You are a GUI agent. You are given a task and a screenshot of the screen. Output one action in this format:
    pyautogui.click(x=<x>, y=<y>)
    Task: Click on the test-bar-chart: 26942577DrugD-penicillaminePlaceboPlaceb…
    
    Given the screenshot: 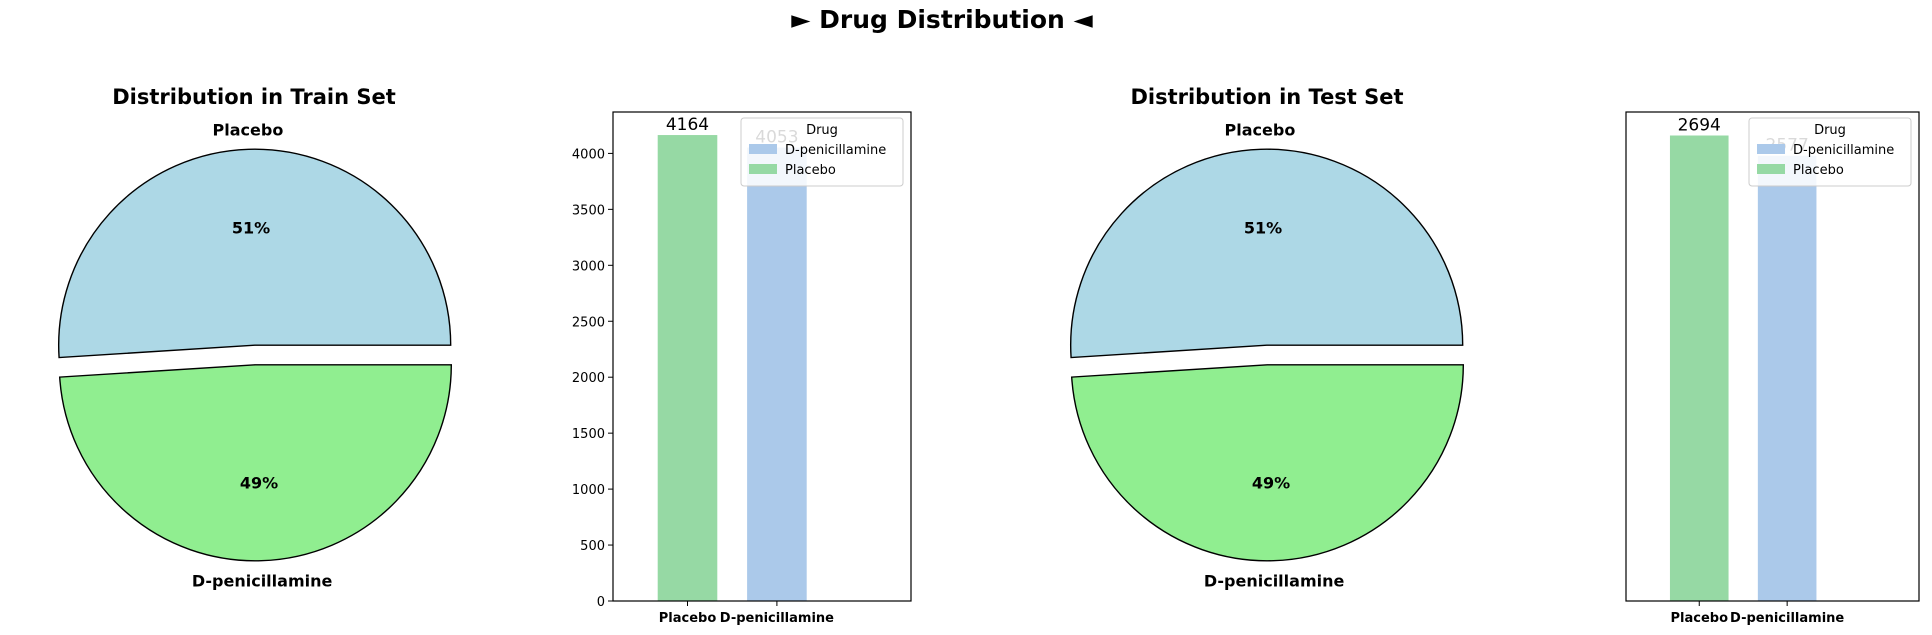 What is the action you would take?
    pyautogui.click(x=1772, y=368)
    